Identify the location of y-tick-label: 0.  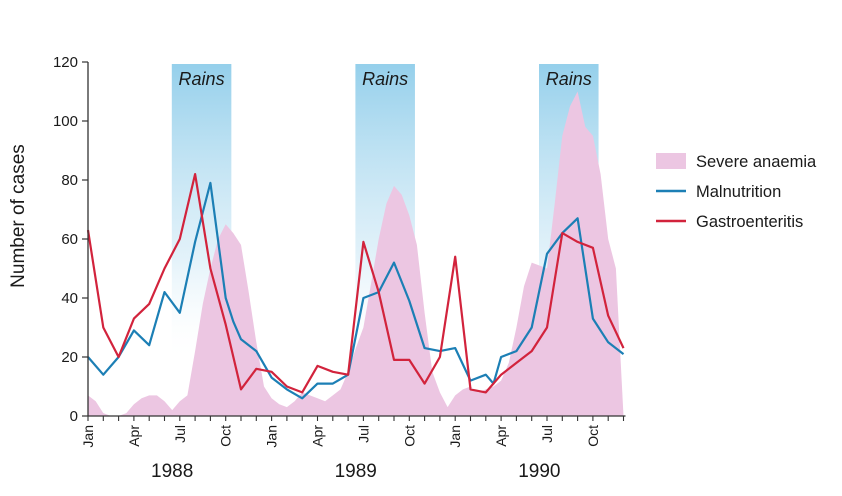
(74, 416).